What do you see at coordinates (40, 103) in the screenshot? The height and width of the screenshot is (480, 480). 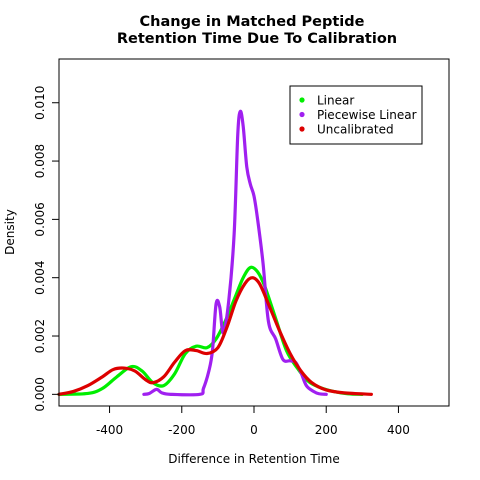 I see `y-tick-label: 0.010` at bounding box center [40, 103].